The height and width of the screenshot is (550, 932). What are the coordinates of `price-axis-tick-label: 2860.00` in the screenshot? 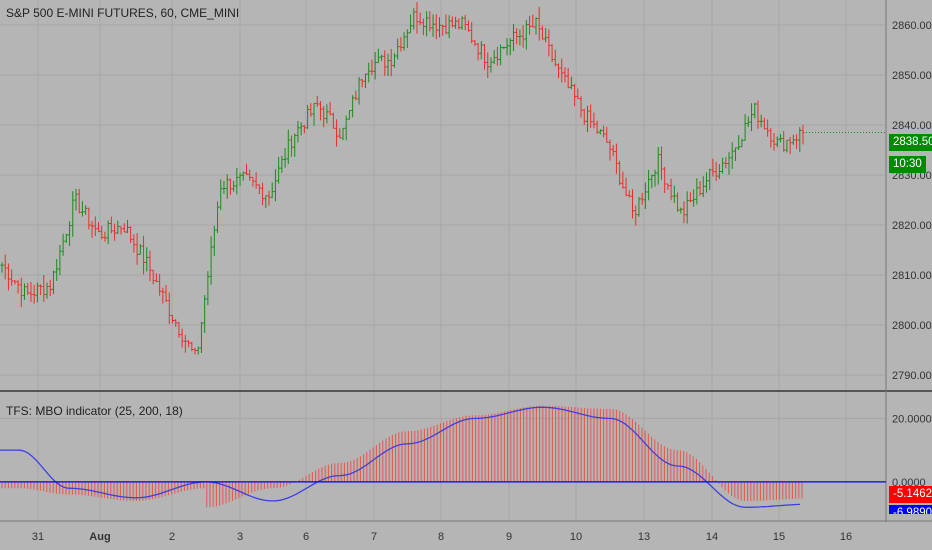 It's located at (912, 26).